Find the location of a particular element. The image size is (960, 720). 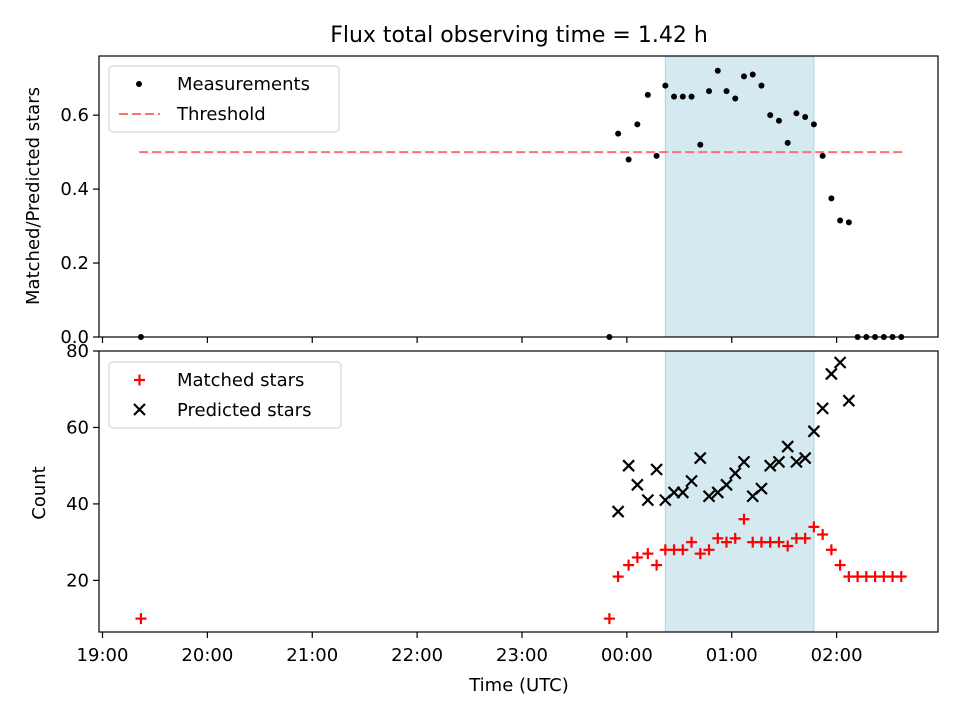

bottom-legend-box is located at coordinates (225, 395).